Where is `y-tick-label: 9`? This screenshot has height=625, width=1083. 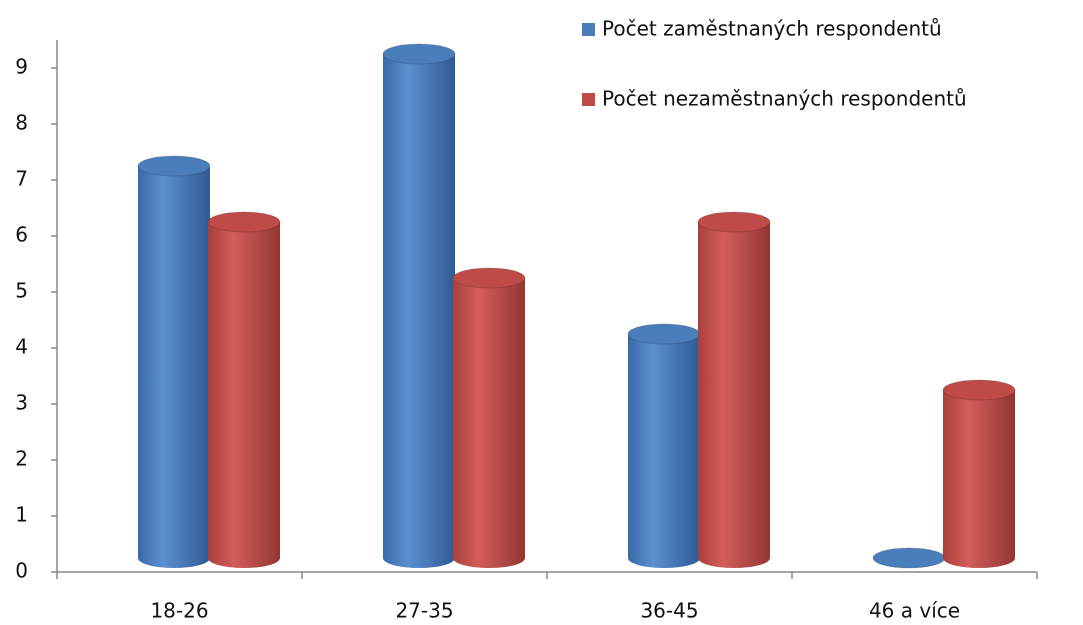 y-tick-label: 9 is located at coordinates (21, 67).